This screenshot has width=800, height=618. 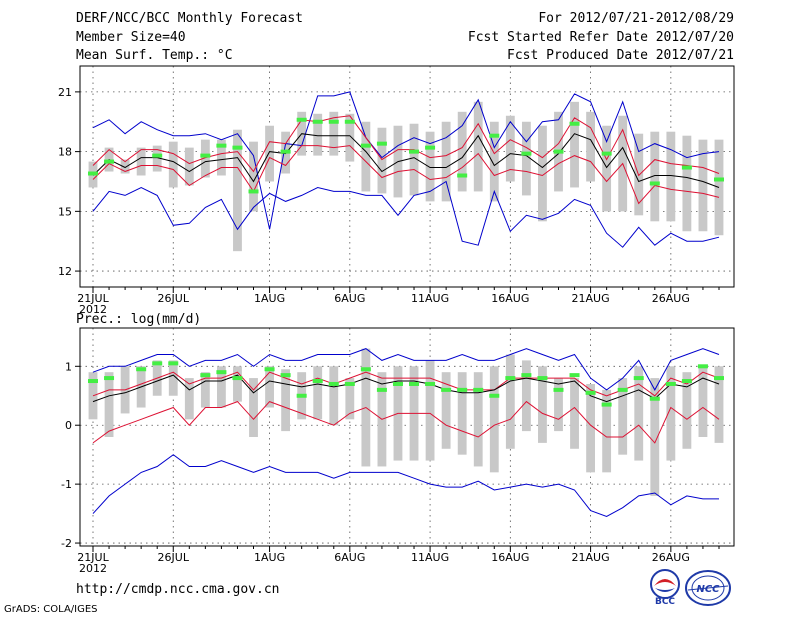 I want to click on forecast-started-date: Fcst Started Refer Date 2012/07/20, so click(x=600, y=37).